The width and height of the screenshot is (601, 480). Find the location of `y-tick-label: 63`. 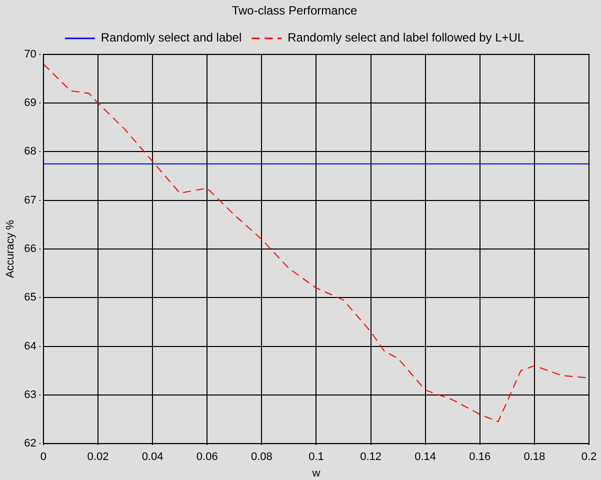

y-tick-label: 63 is located at coordinates (30, 394).